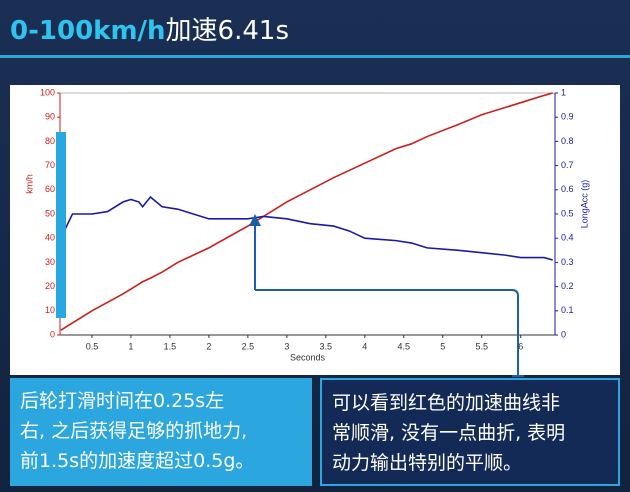 Image resolution: width=630 pixels, height=492 pixels. I want to click on annotation-line: 右, 之后获得足够的抓地力,, so click(134, 431).